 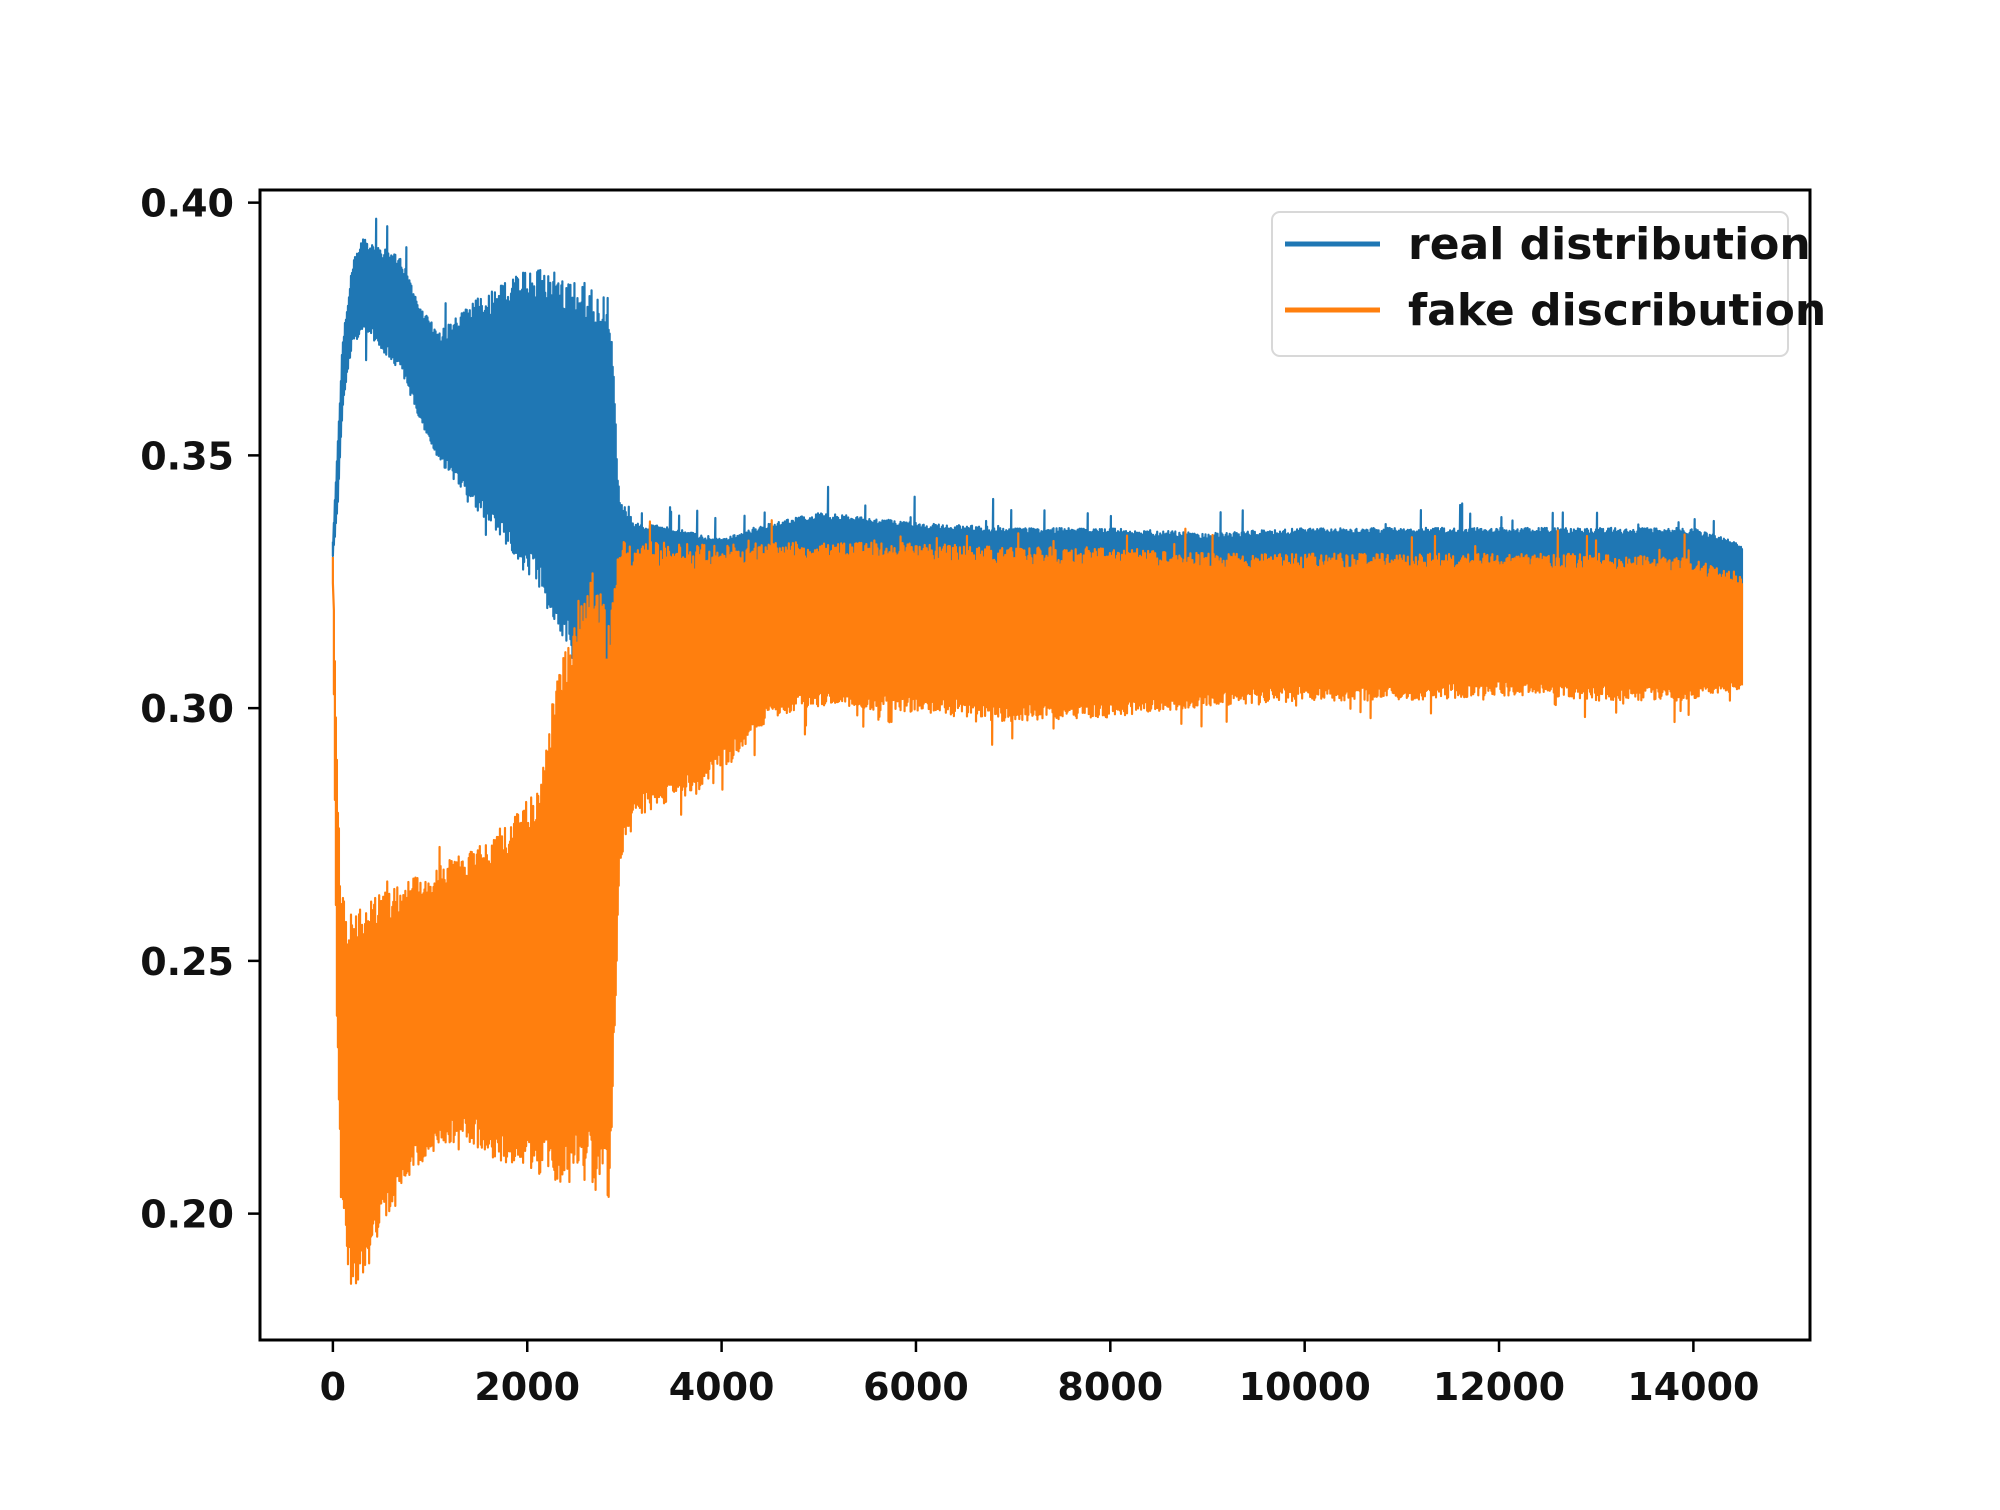 What do you see at coordinates (1609, 244) in the screenshot?
I see `legend-label-real: real distribution` at bounding box center [1609, 244].